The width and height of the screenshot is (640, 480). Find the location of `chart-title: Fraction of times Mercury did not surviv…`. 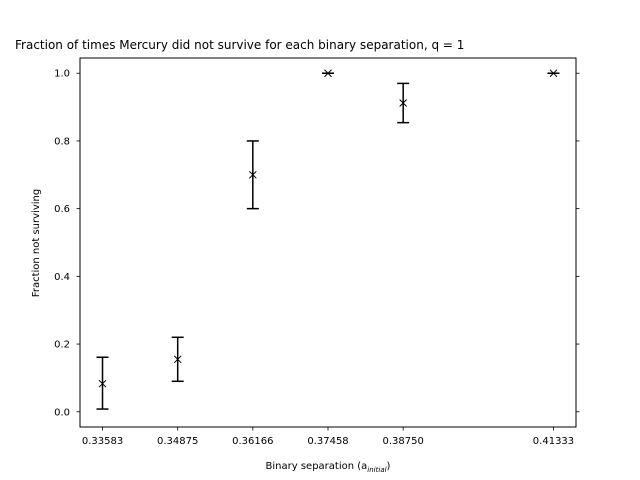

chart-title: Fraction of times Mercury did not surviv… is located at coordinates (239, 45).